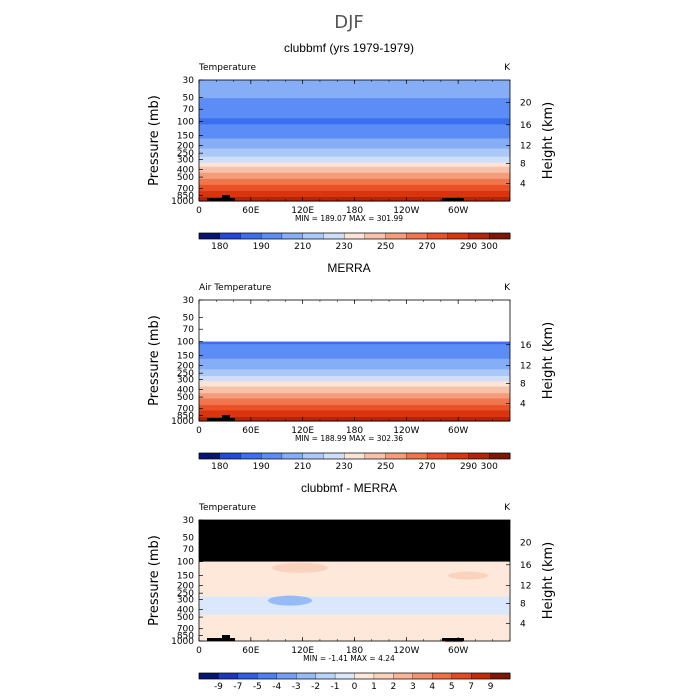  I want to click on panel-title: clubbmf - MERRA, so click(349, 488).